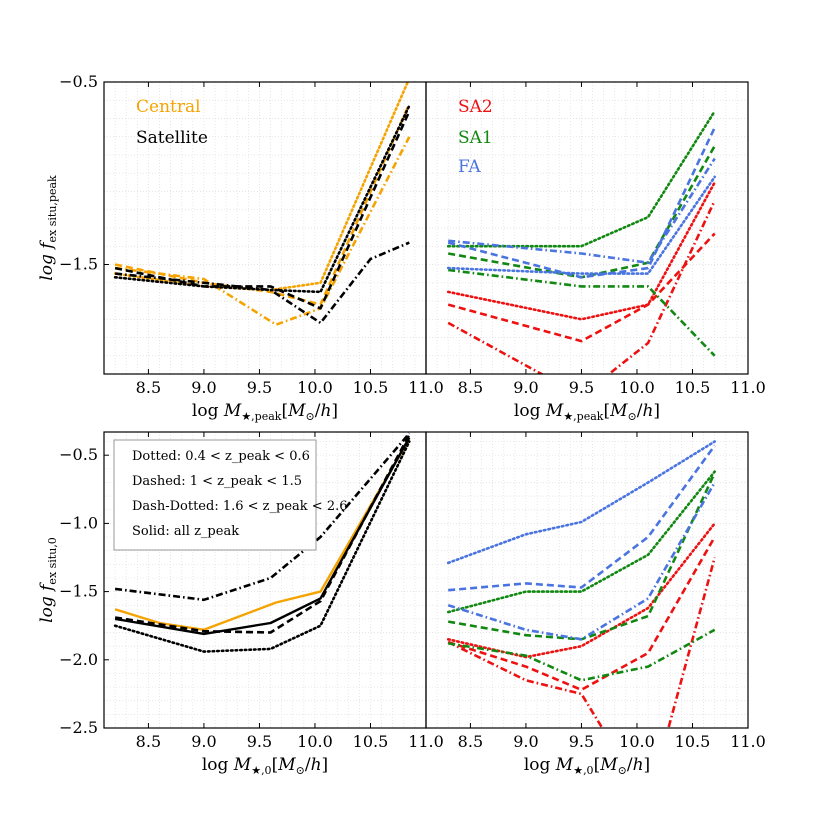 Image resolution: width=830 pixels, height=830 pixels. What do you see at coordinates (587, 412) in the screenshot?
I see `xlabel-top-right: log M★,peak[M⊙/h]` at bounding box center [587, 412].